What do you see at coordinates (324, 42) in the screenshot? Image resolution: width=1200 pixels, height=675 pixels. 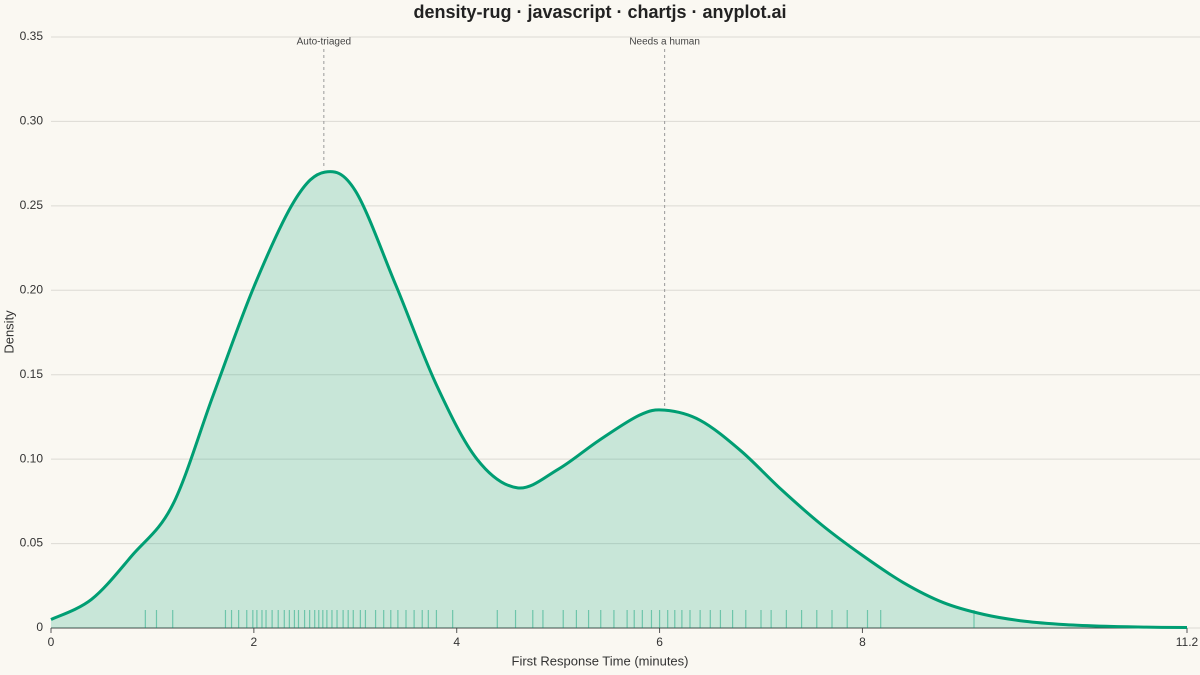 I see `annotation-label: Auto-triaged` at bounding box center [324, 42].